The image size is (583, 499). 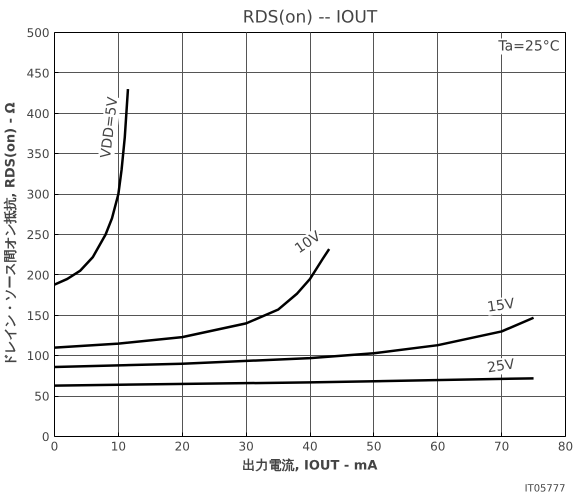 What do you see at coordinates (54, 447) in the screenshot?
I see `x-tick-label: 0` at bounding box center [54, 447].